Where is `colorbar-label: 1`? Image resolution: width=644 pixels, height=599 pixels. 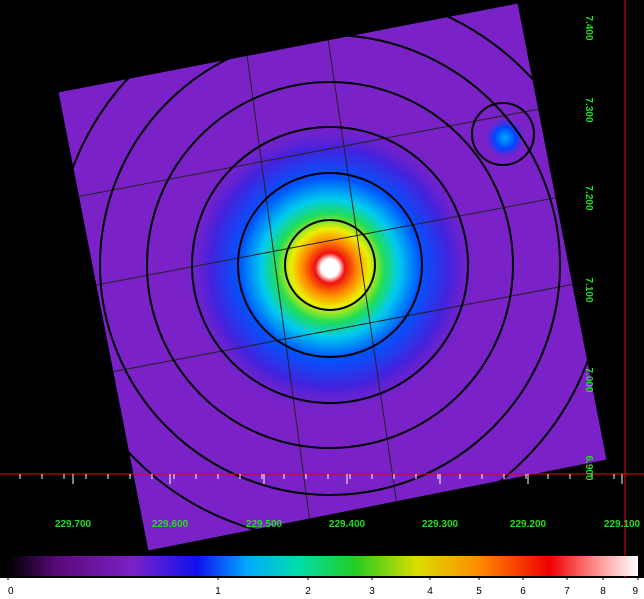
colorbar-label: 1 is located at coordinates (218, 591).